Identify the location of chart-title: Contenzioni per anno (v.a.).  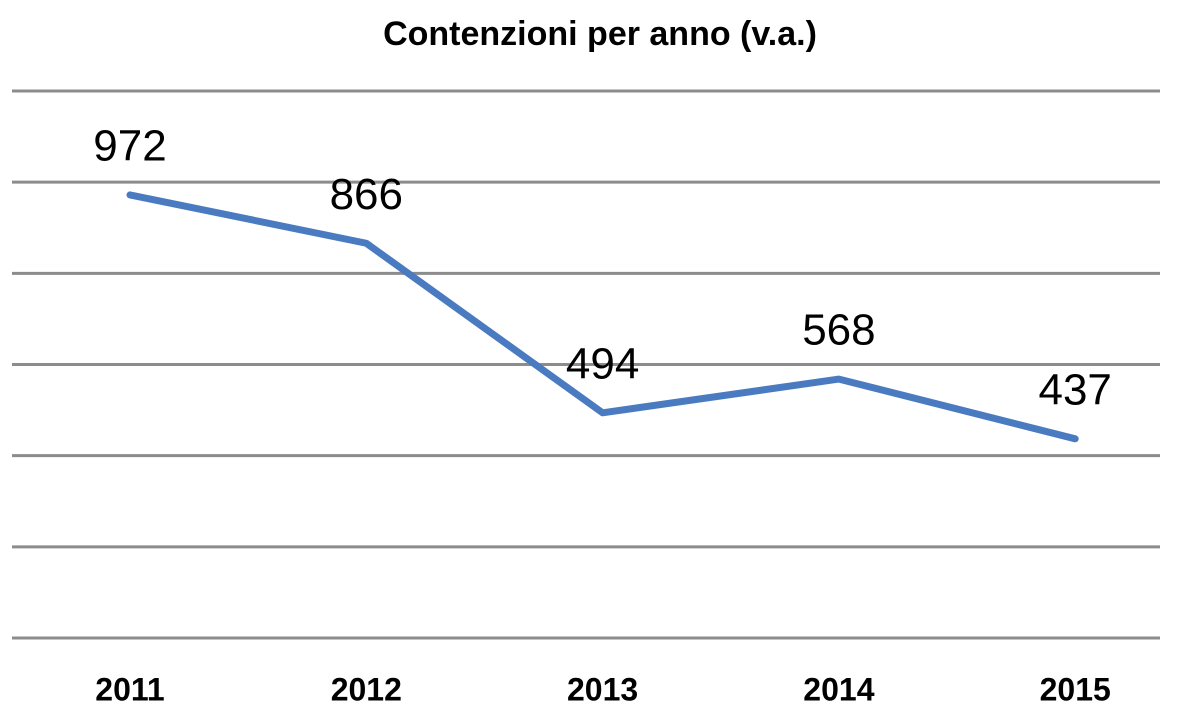
(600, 34).